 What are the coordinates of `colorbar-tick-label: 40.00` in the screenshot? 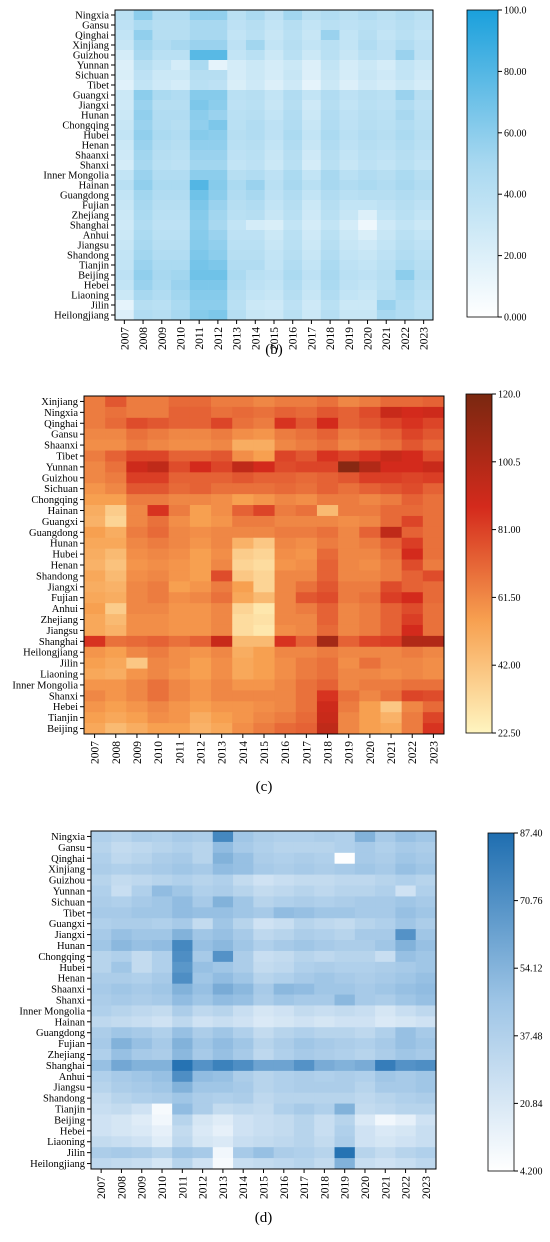 It's located at (515, 195).